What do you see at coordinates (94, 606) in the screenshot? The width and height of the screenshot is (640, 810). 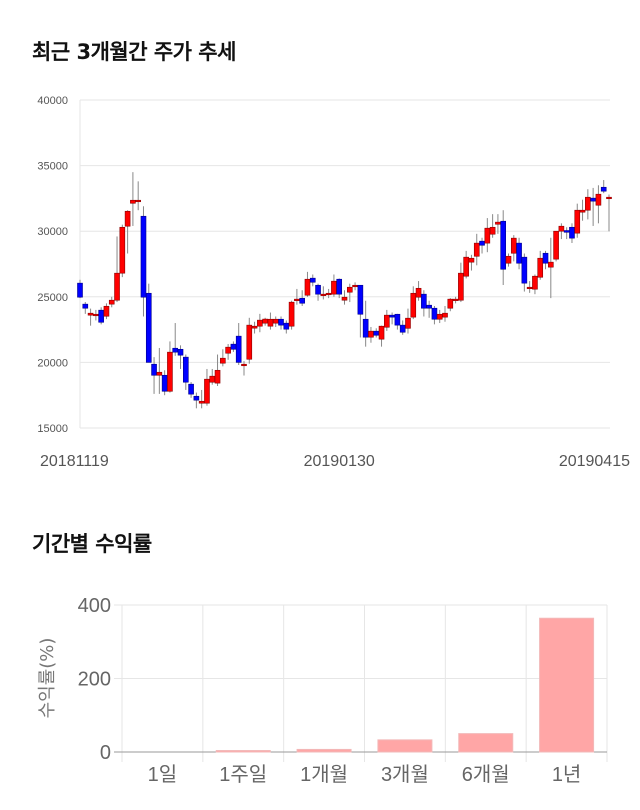 I see `returns-y-tick-label: 400` at bounding box center [94, 606].